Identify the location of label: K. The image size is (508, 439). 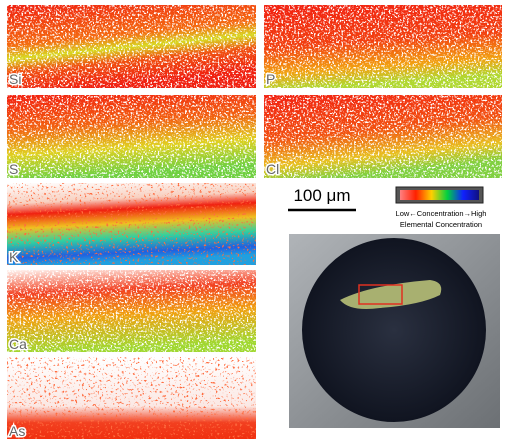
(14, 257).